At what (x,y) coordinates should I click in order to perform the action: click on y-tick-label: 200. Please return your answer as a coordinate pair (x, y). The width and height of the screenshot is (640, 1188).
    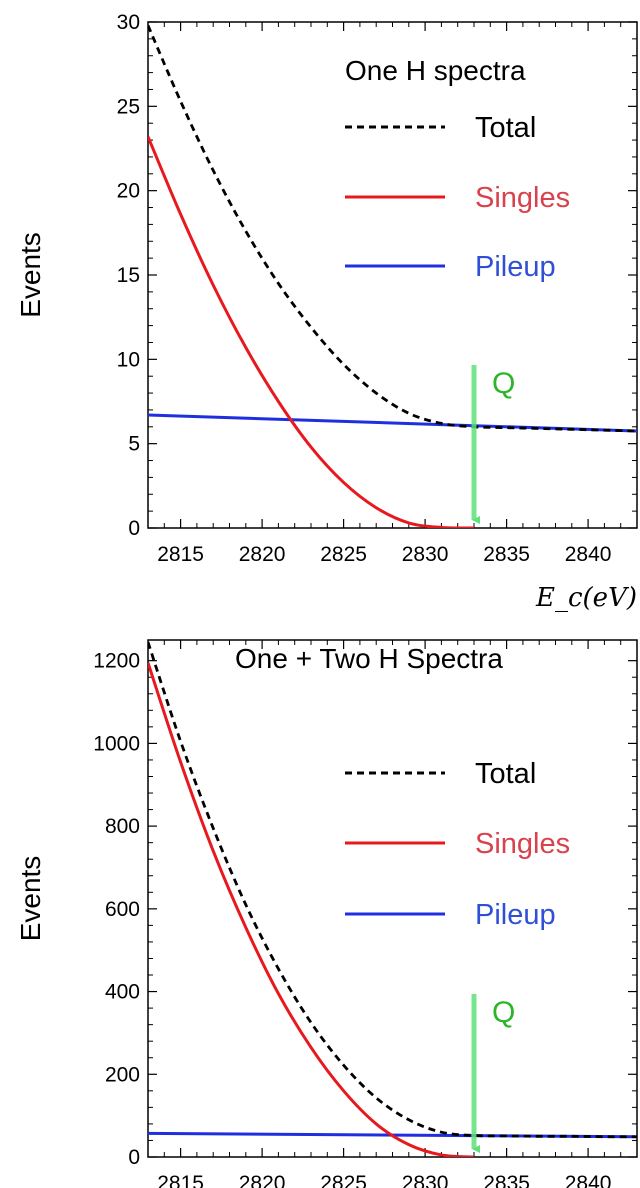
    Looking at the image, I should click on (122, 1074).